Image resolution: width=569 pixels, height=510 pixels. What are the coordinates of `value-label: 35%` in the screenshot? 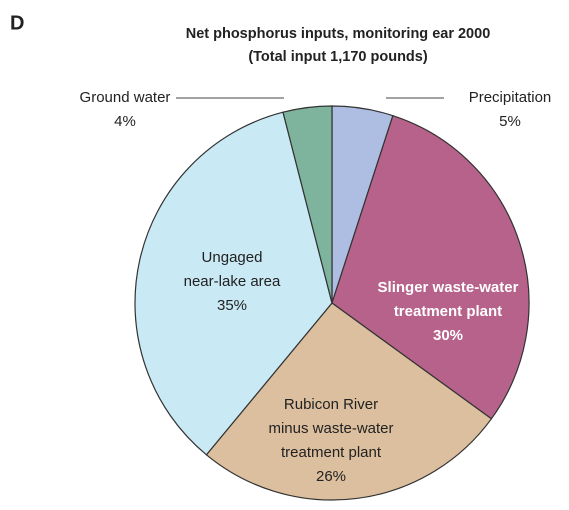 It's located at (232, 305).